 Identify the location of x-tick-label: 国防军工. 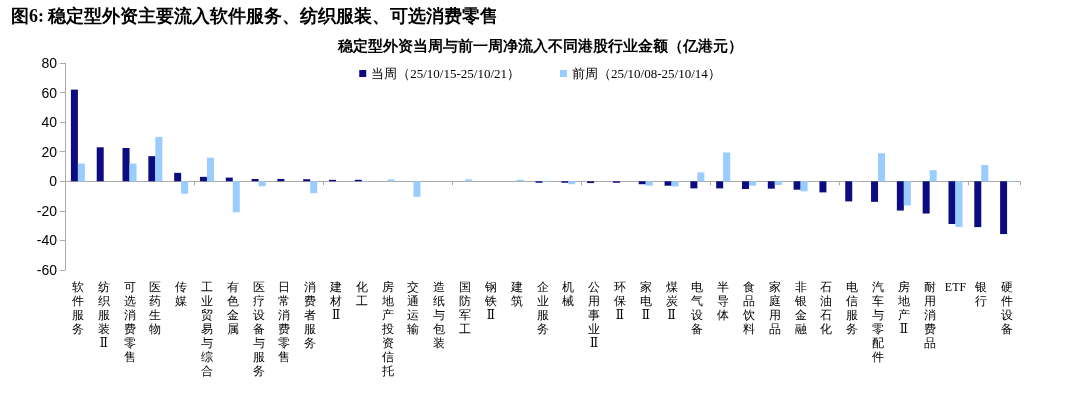
(465, 308).